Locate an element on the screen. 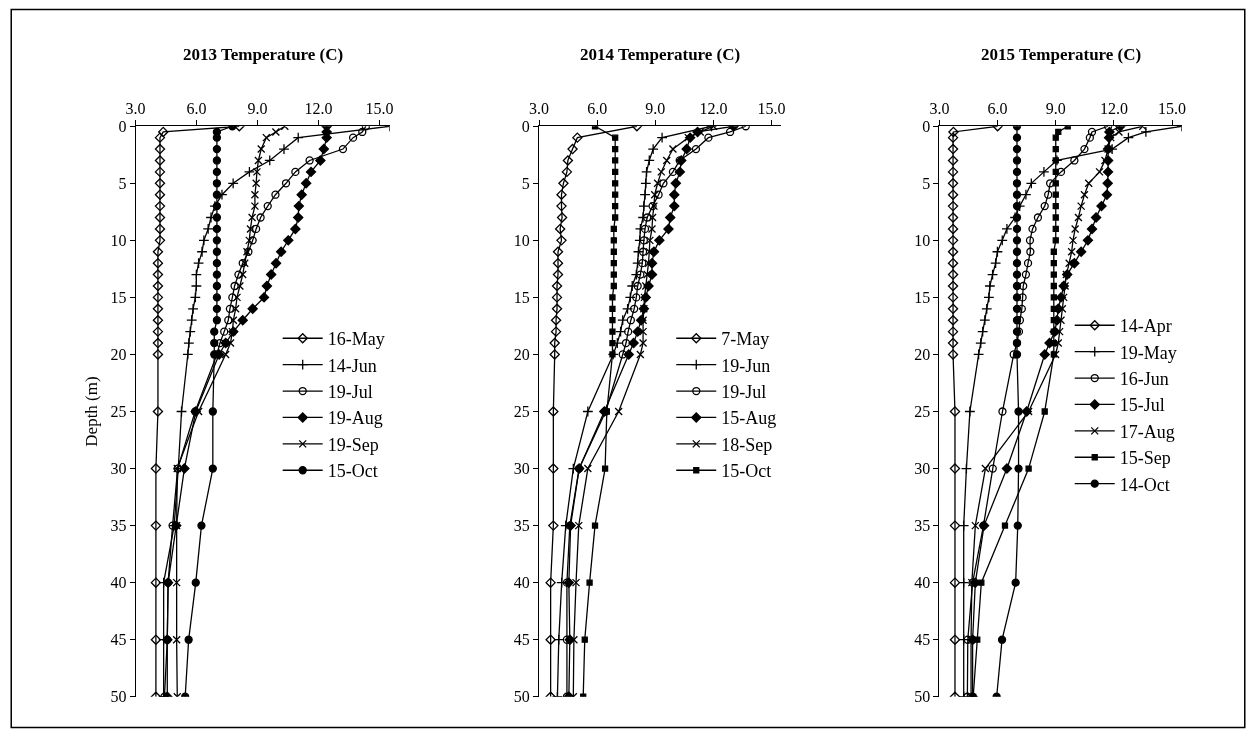  chart-title: 2015 Temperature (C) is located at coordinates (1061, 54).